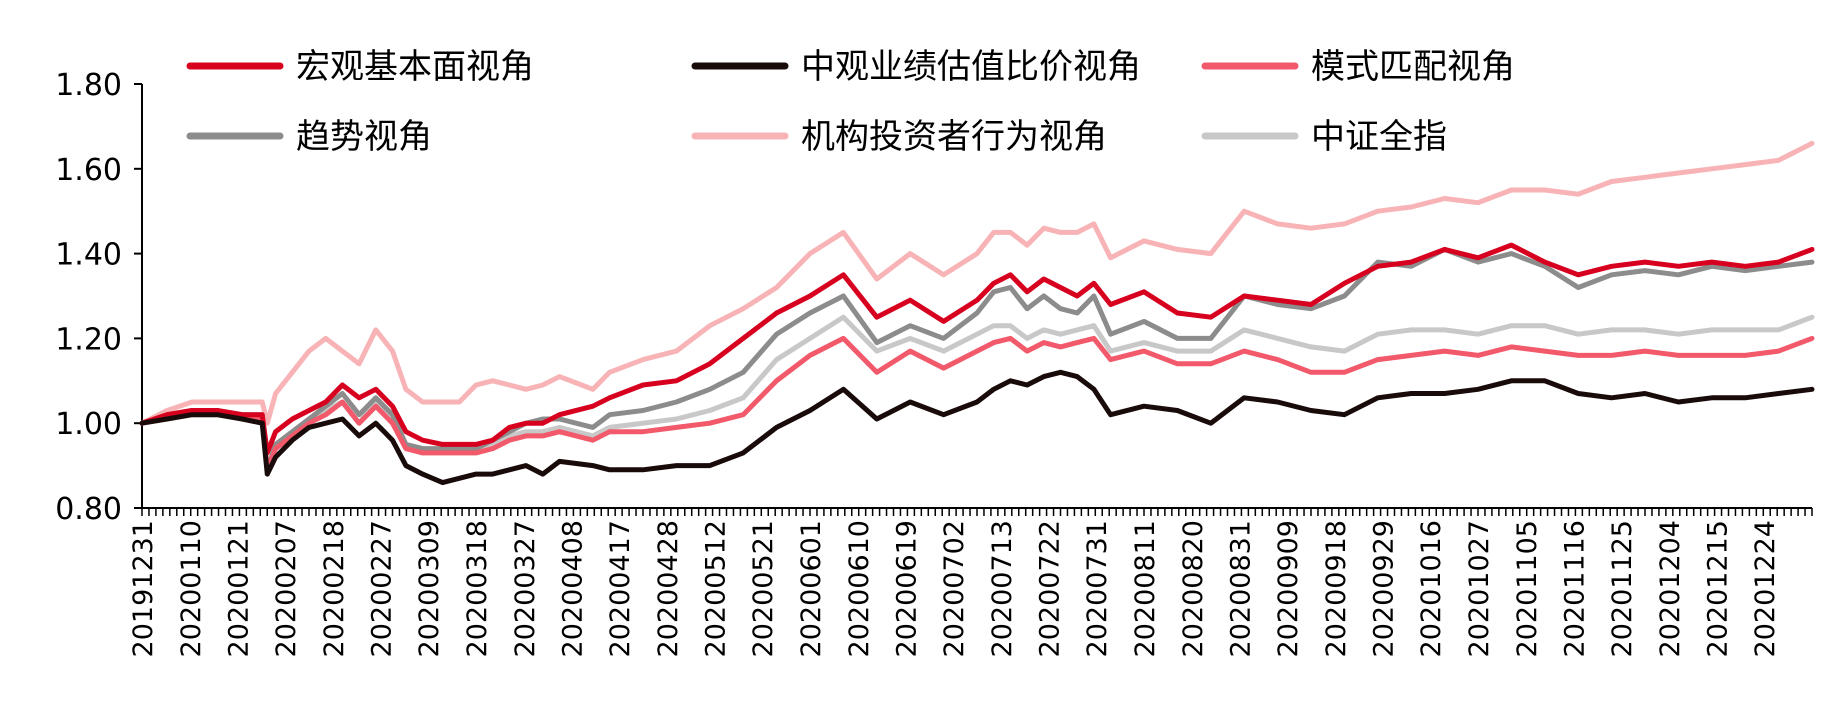 The image size is (1827, 702). I want to click on x-tick-label: 20200227, so click(382, 588).